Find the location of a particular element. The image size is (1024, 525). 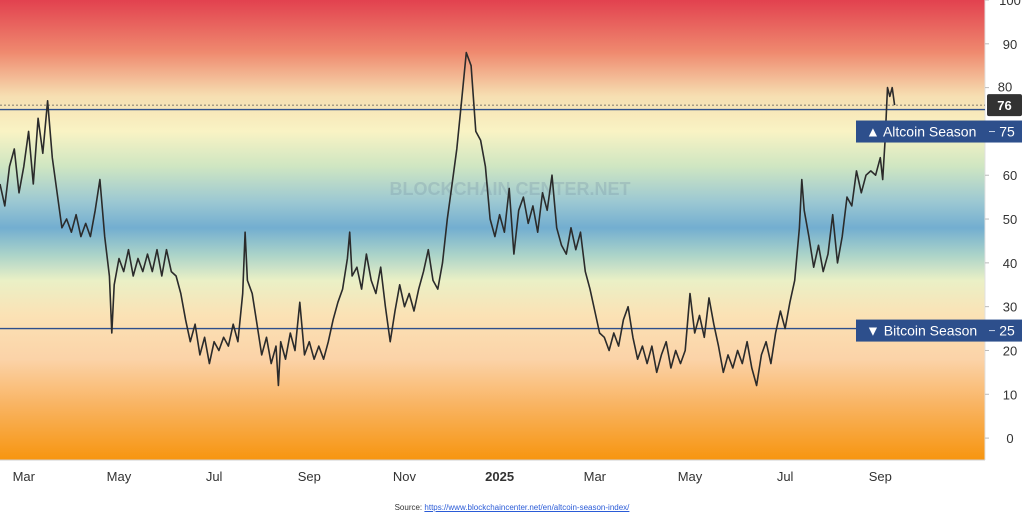

reference-tags: 76 ▲ Altcoin Season 75 ▼ Bitcoin Season 25 is located at coordinates (939, 218).